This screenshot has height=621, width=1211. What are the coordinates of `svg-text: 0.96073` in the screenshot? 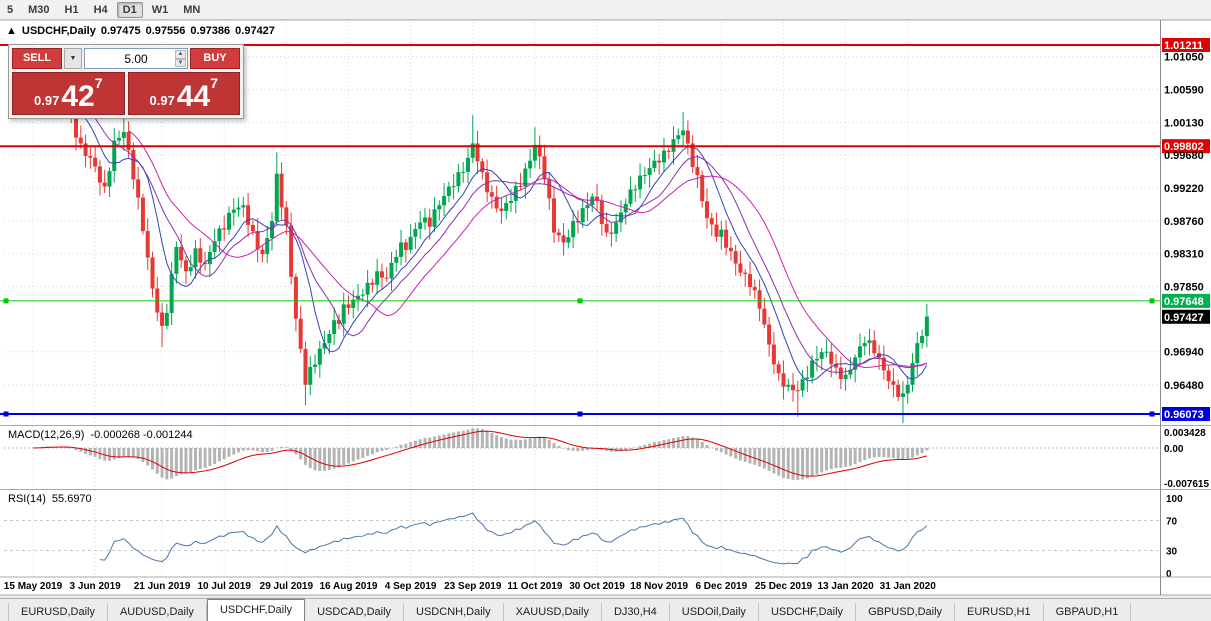 It's located at (1184, 415).